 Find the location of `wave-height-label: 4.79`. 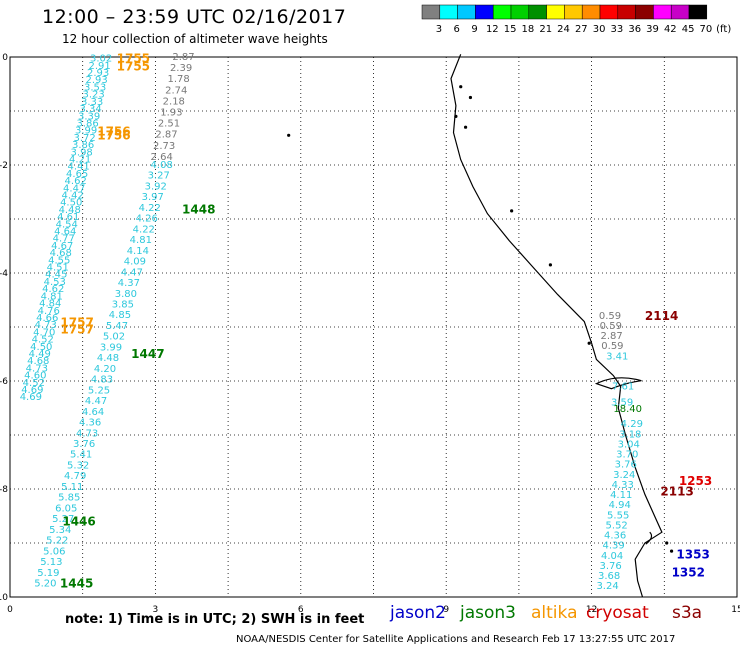

wave-height-label: 4.79 is located at coordinates (75, 476).